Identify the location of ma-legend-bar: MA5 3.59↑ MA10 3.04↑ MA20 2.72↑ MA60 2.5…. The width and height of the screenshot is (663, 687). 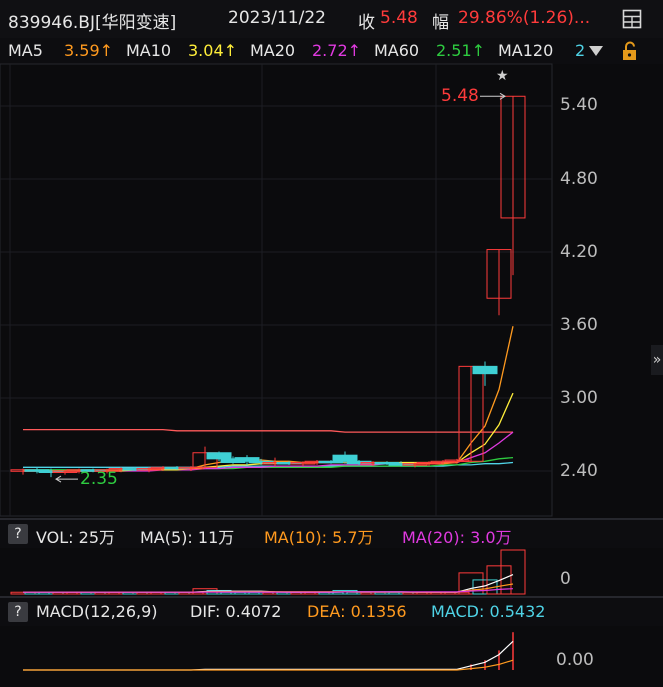
(331, 51).